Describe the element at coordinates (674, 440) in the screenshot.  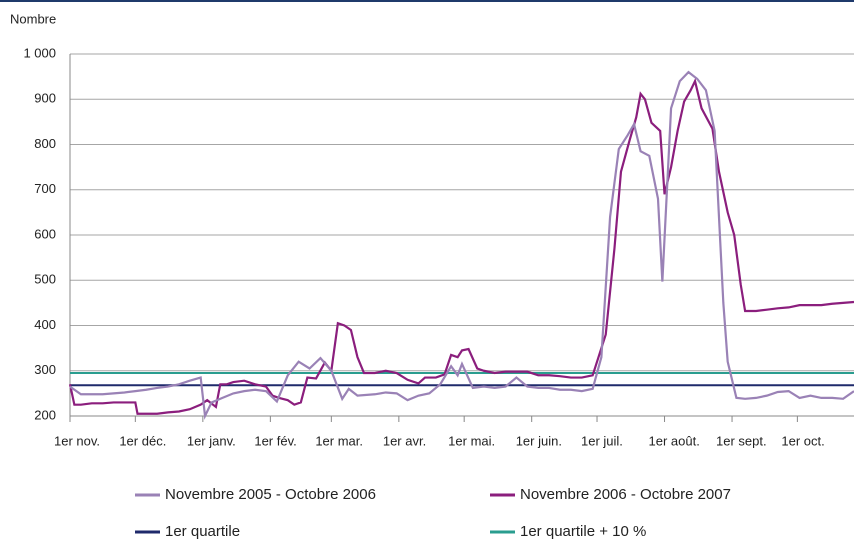
I see `x-tick-label: 1er août.` at that location.